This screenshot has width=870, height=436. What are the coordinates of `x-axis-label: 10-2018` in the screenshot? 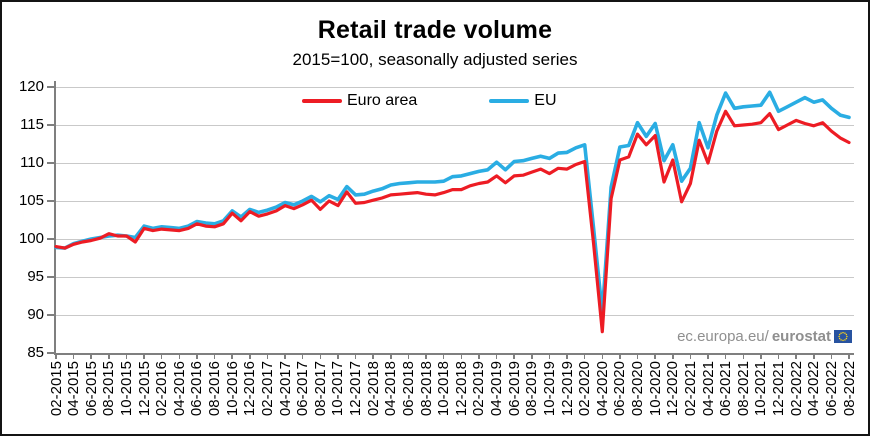 It's located at (444, 389).